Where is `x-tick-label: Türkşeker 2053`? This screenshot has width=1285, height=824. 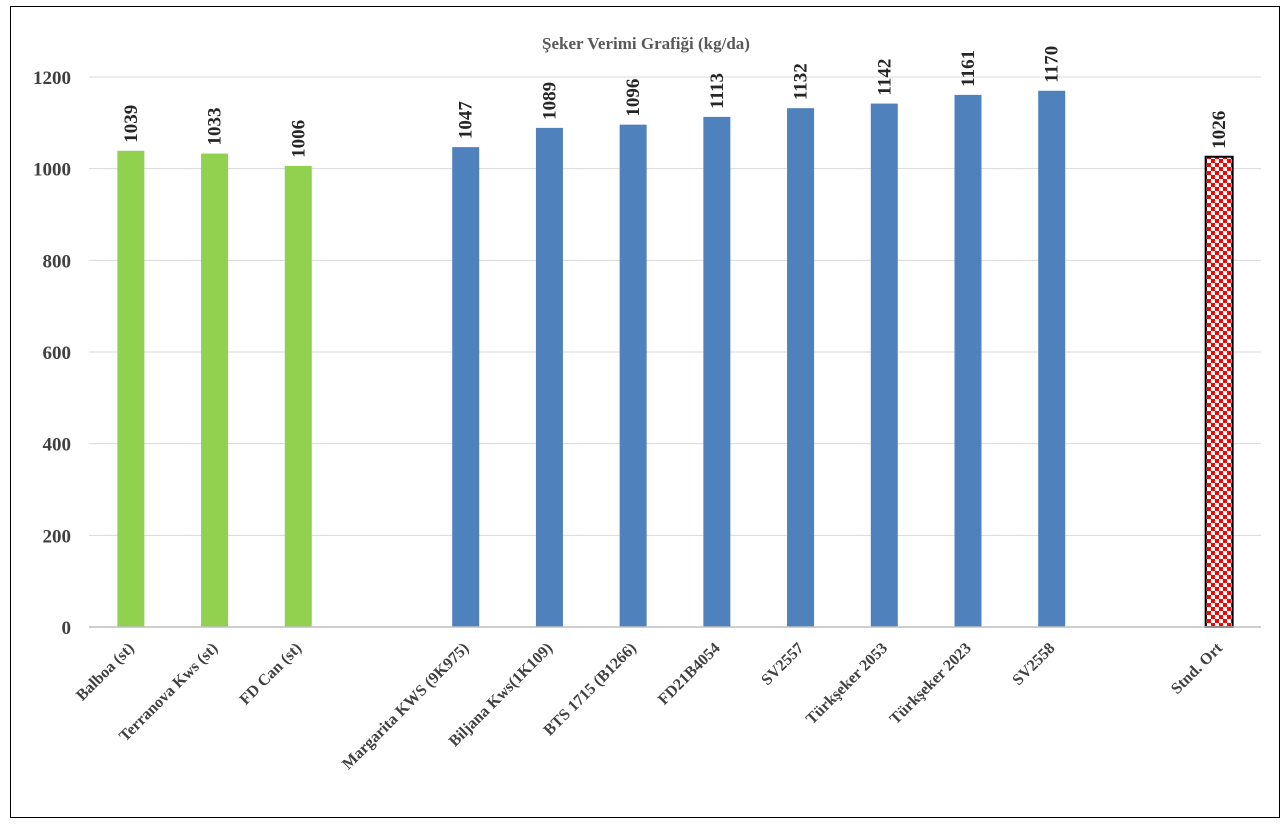
x-tick-label: Türkşeker 2053 is located at coordinates (847, 684).